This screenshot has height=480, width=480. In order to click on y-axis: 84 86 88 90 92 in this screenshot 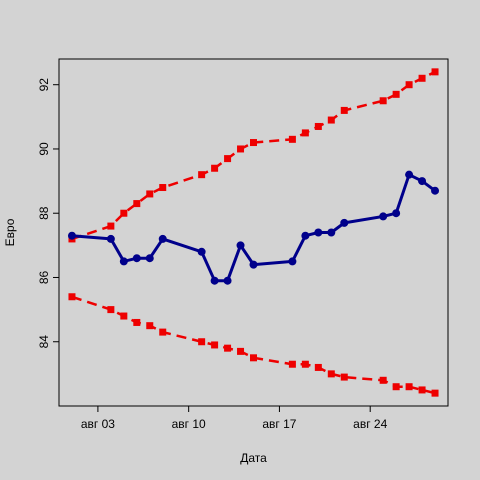, I will do `click(48, 213)`.